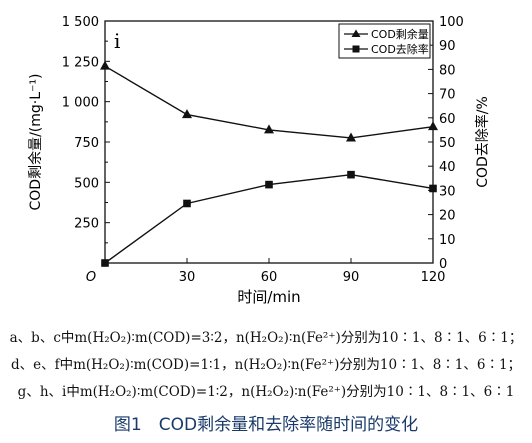  Describe the element at coordinates (91, 277) in the screenshot. I see `x-tick-label: O` at that location.